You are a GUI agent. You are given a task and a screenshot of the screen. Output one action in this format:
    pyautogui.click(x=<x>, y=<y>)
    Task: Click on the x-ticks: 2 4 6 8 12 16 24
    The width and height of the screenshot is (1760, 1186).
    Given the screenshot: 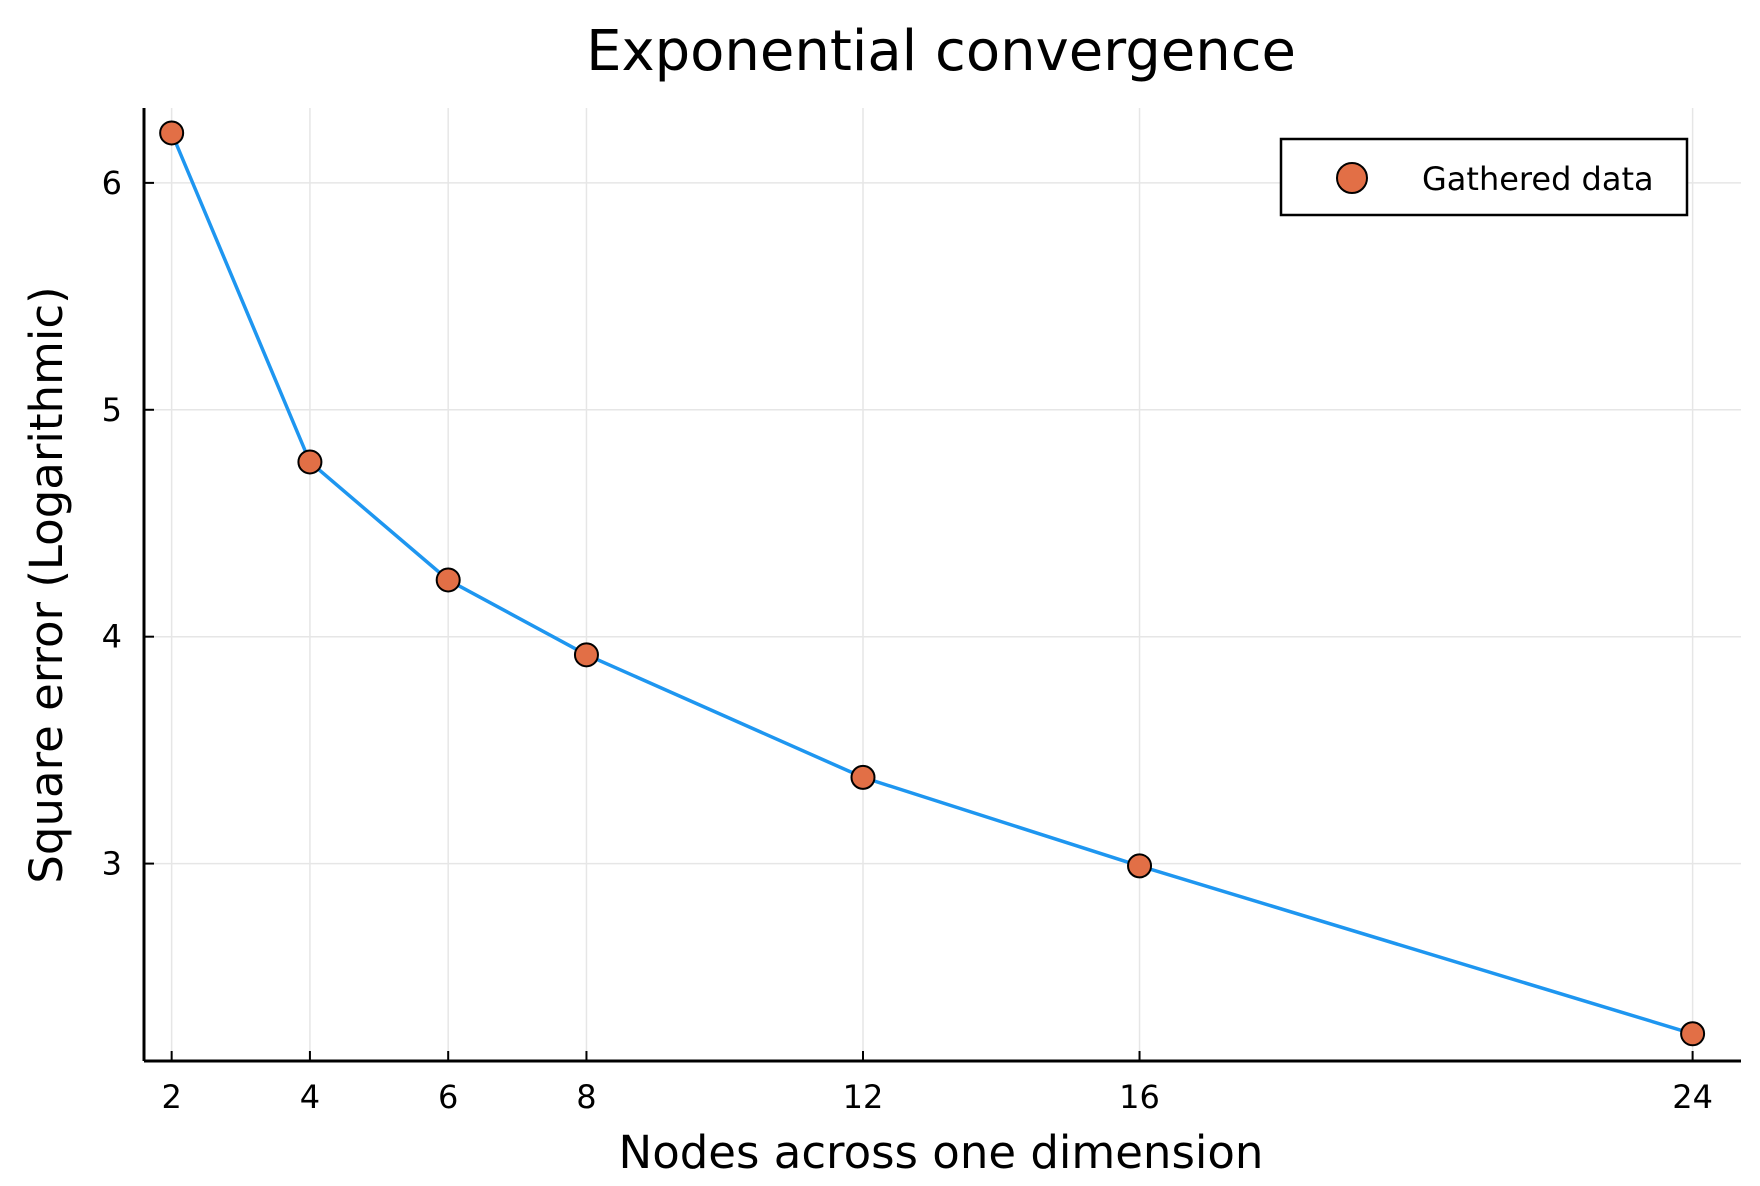 What is the action you would take?
    pyautogui.click(x=937, y=1083)
    